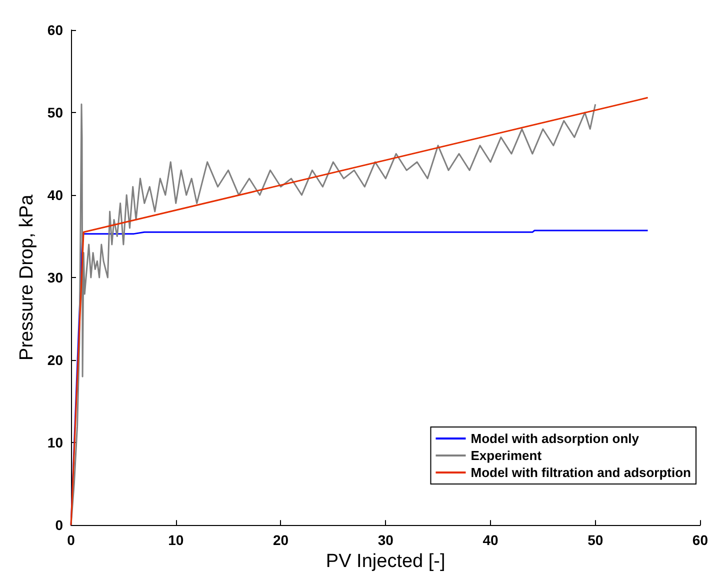 Image resolution: width=719 pixels, height=584 pixels. What do you see at coordinates (386, 540) in the screenshot?
I see `x-tick-label: 30` at bounding box center [386, 540].